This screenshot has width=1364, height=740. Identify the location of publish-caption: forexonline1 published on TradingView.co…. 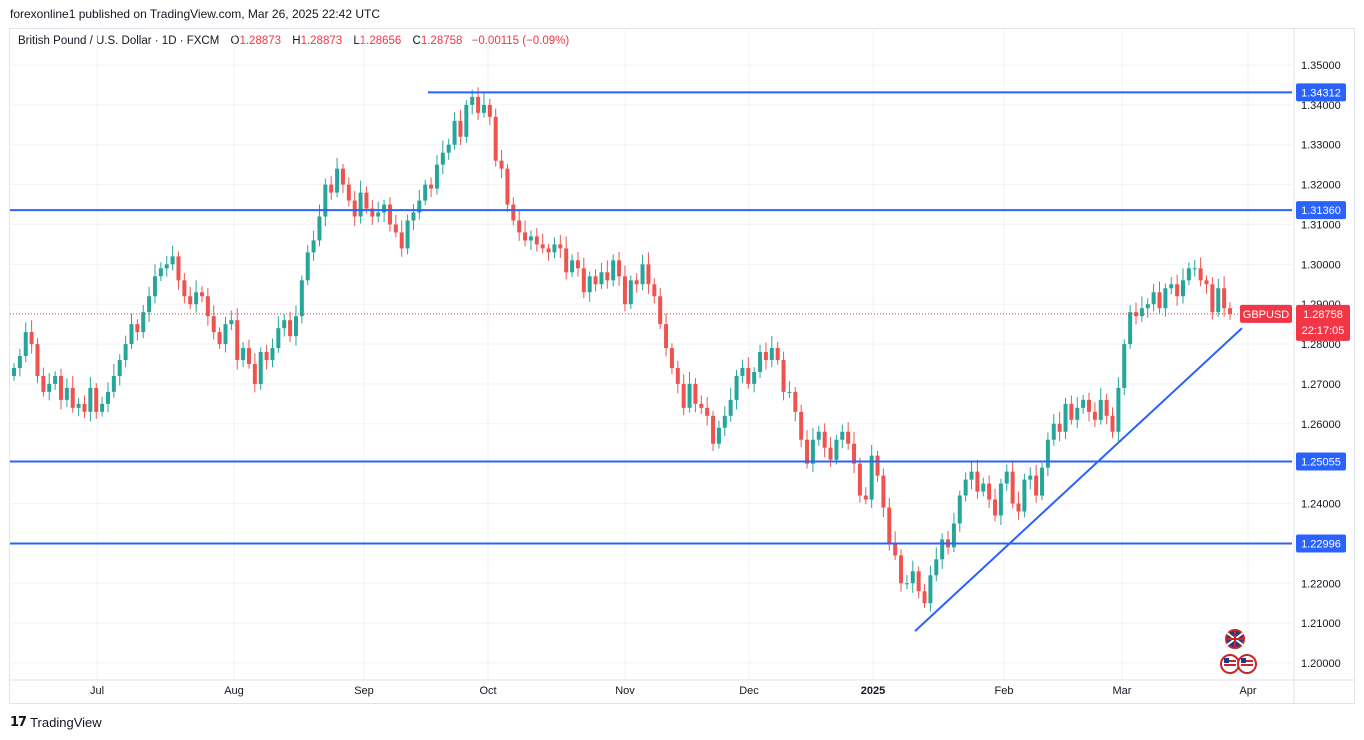
(195, 14).